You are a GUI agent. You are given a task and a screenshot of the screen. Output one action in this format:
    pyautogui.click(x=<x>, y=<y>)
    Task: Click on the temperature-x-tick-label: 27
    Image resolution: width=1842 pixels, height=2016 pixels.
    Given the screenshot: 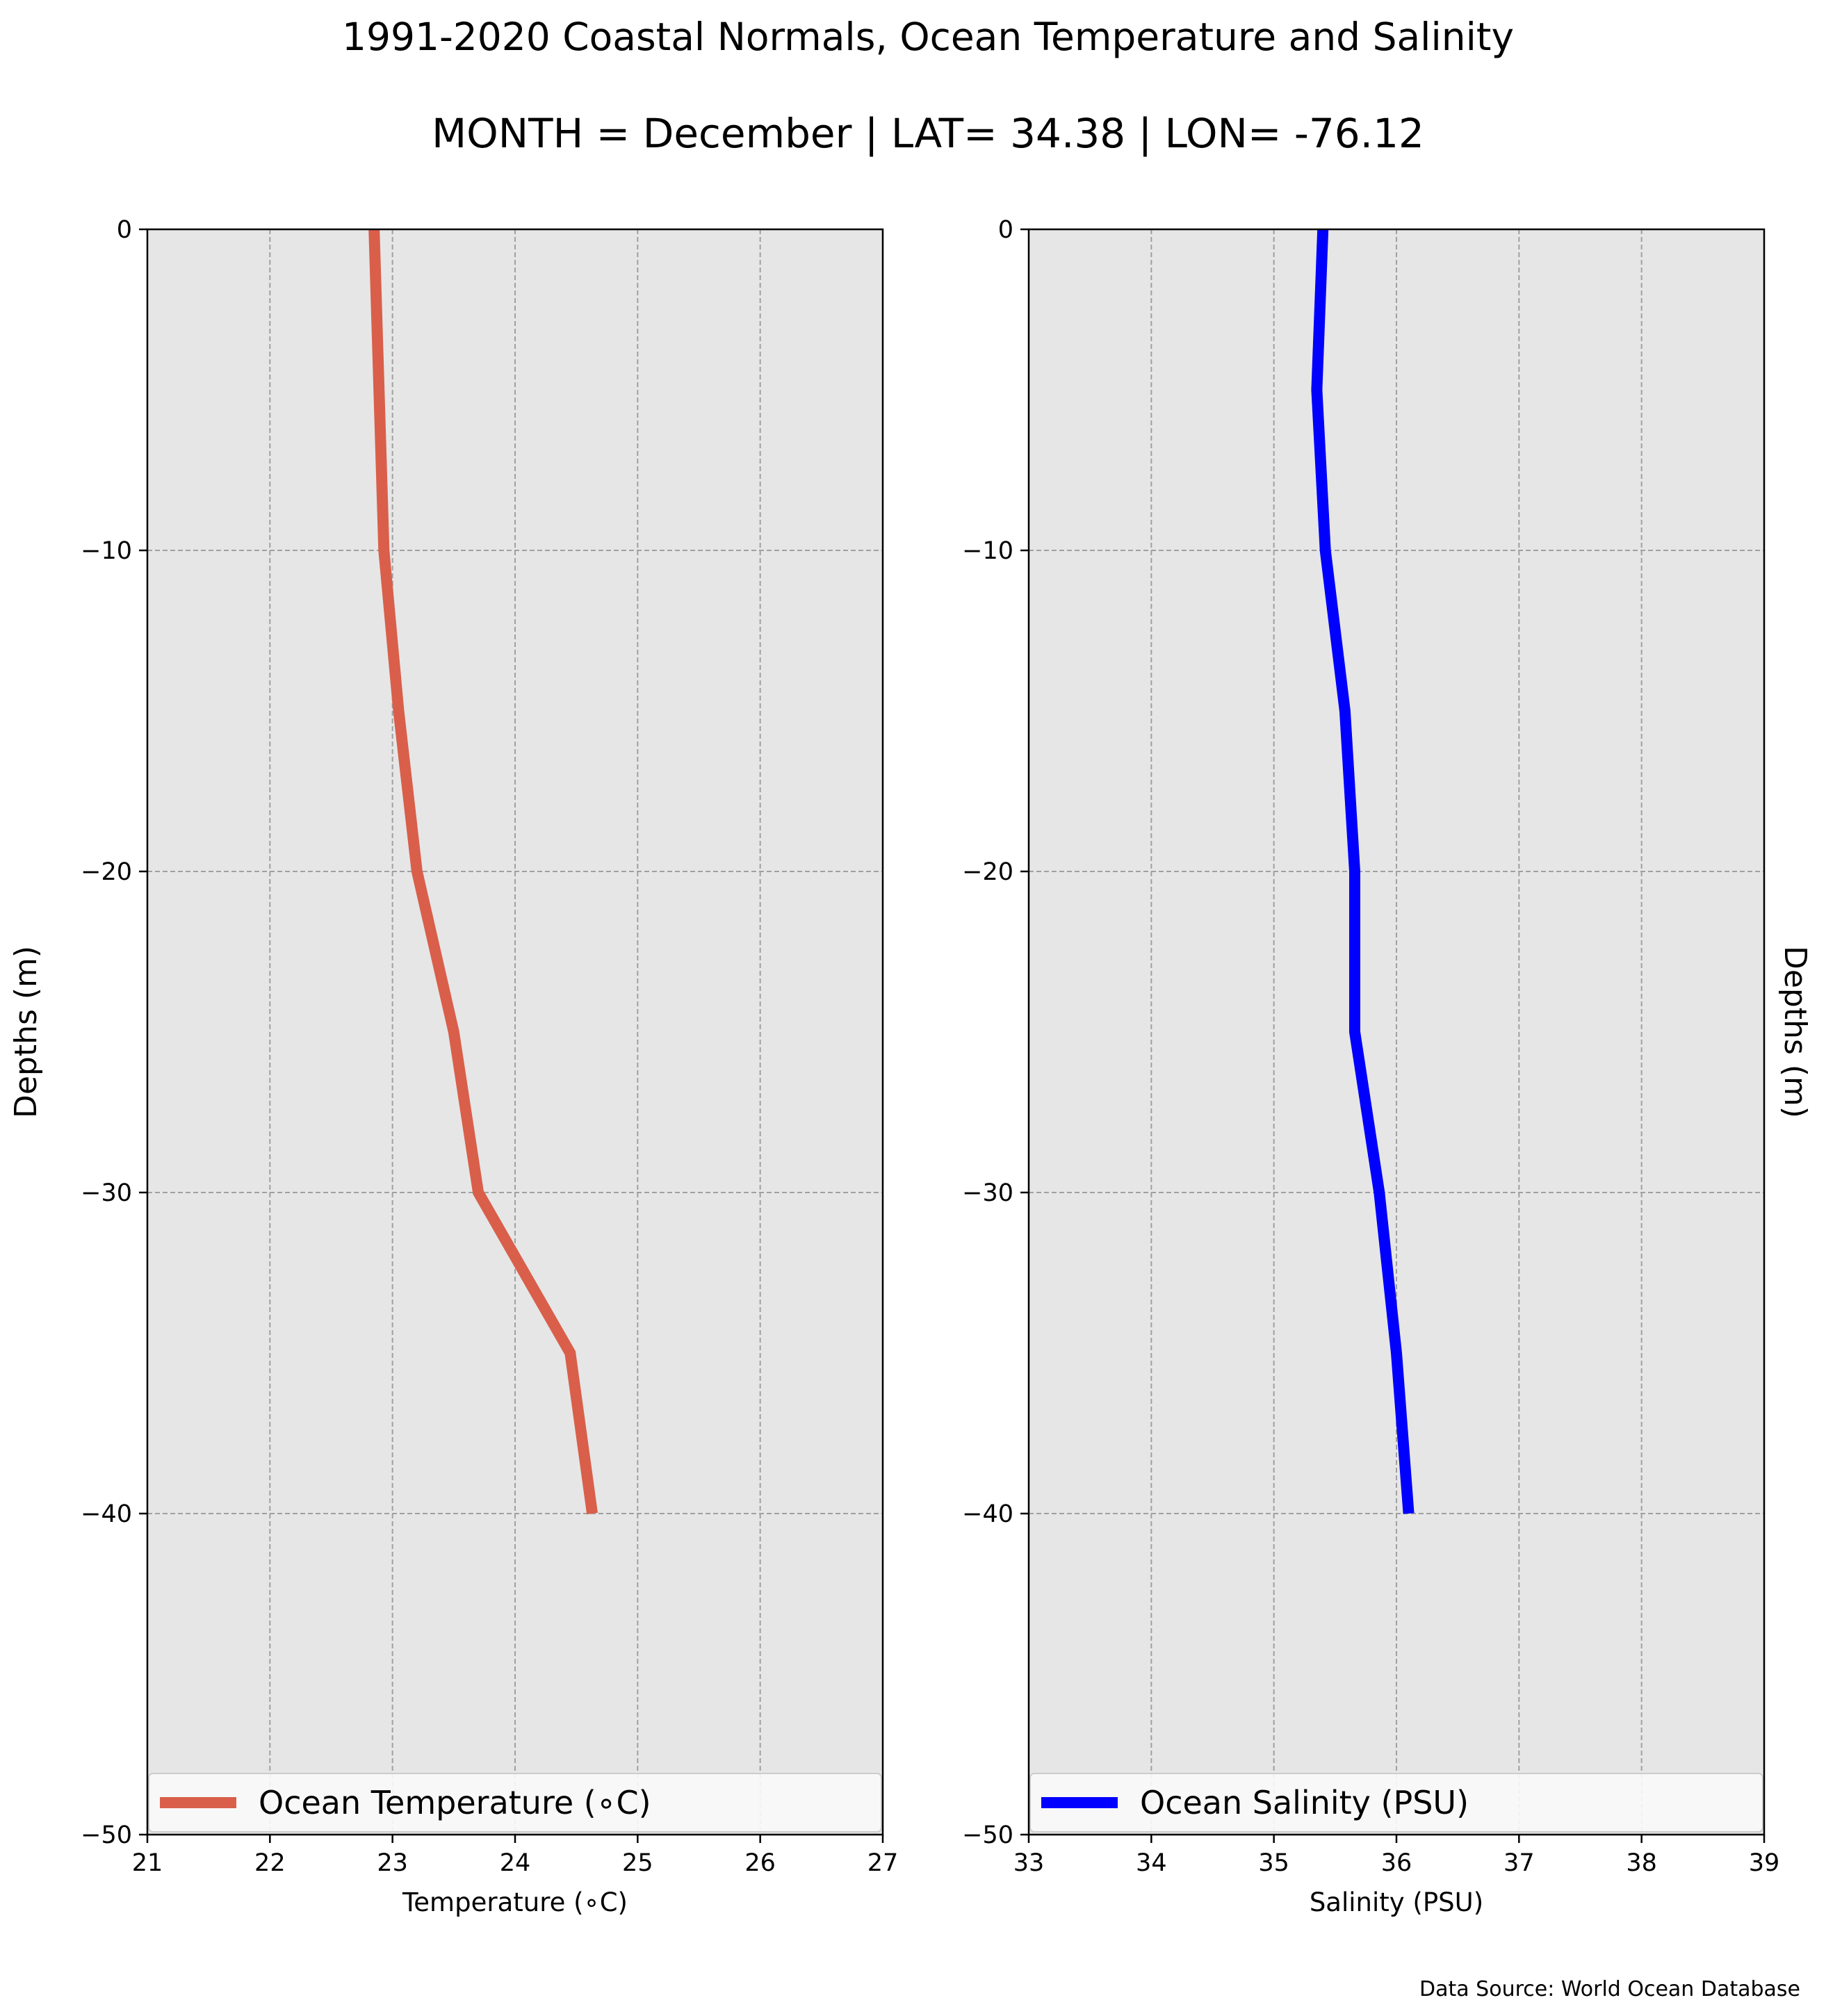 What is the action you would take?
    pyautogui.click(x=883, y=1863)
    